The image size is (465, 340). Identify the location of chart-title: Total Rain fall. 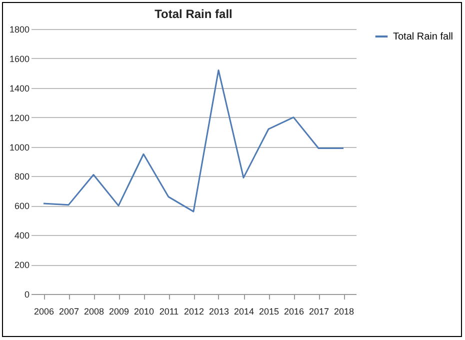
(193, 14).